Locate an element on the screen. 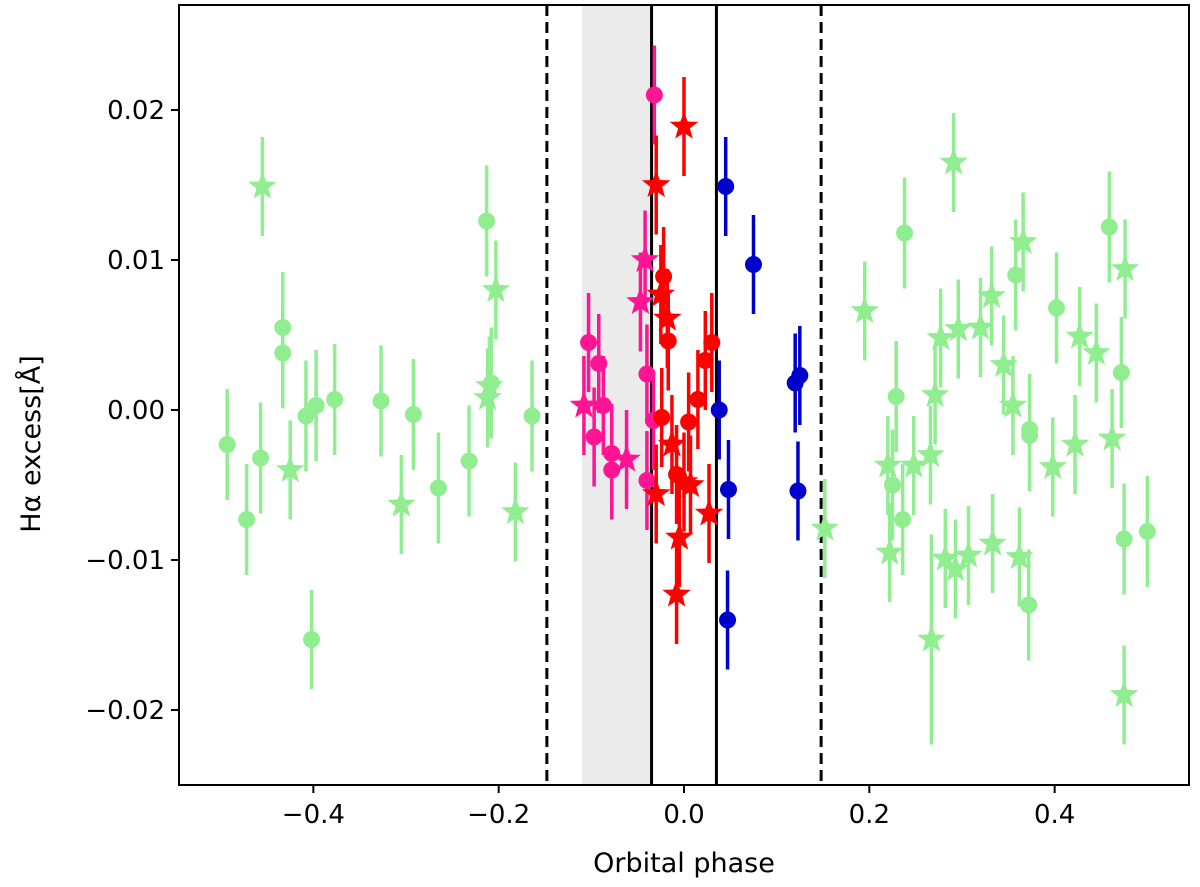 Image resolution: width=1200 pixels, height=887 pixels. y-tick-label: 0.01 is located at coordinates (136, 261).